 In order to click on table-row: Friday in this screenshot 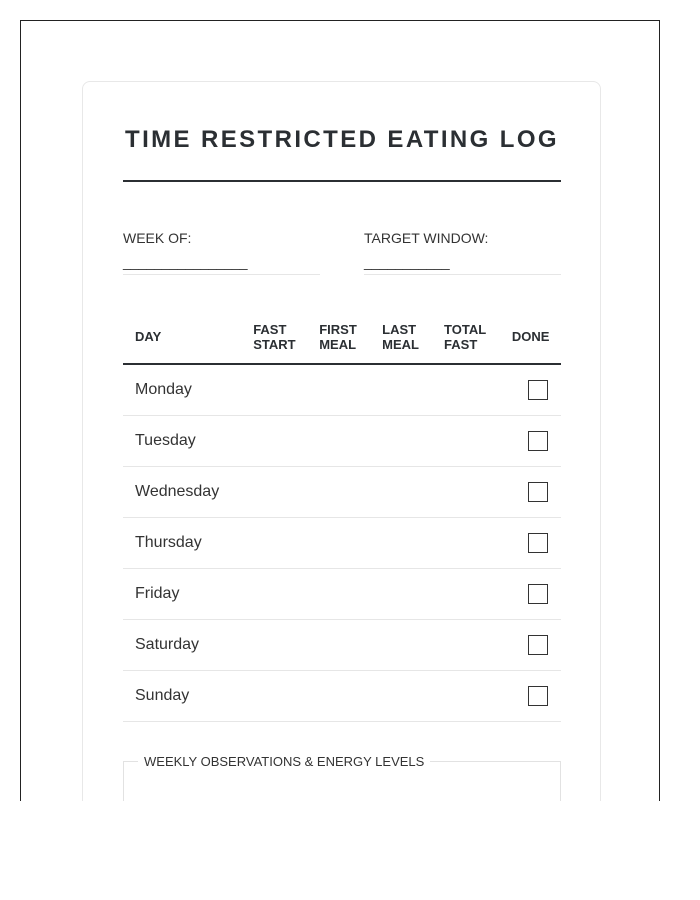, I will do `click(342, 594)`.